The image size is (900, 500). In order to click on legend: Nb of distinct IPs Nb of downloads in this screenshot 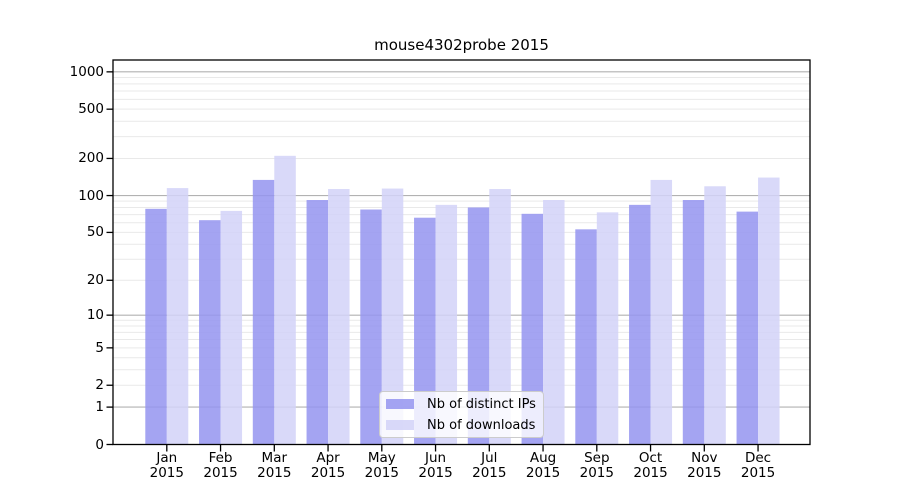, I will do `click(461, 414)`.